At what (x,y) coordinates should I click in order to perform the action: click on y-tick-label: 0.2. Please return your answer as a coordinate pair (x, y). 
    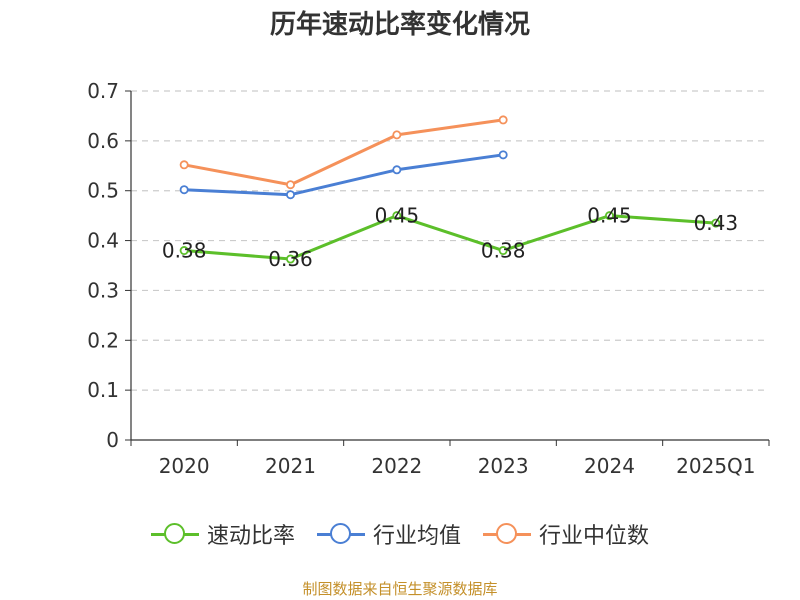
    Looking at the image, I should click on (103, 340).